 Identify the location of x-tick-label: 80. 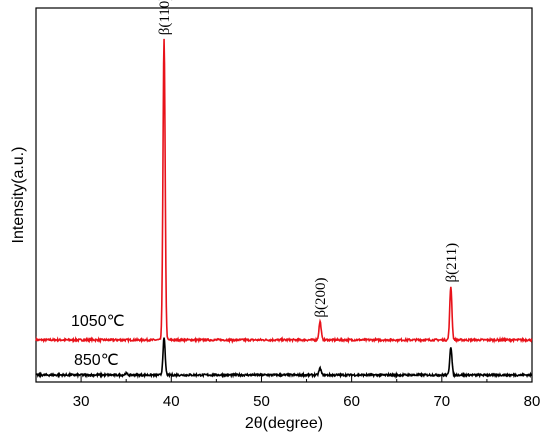
(532, 401).